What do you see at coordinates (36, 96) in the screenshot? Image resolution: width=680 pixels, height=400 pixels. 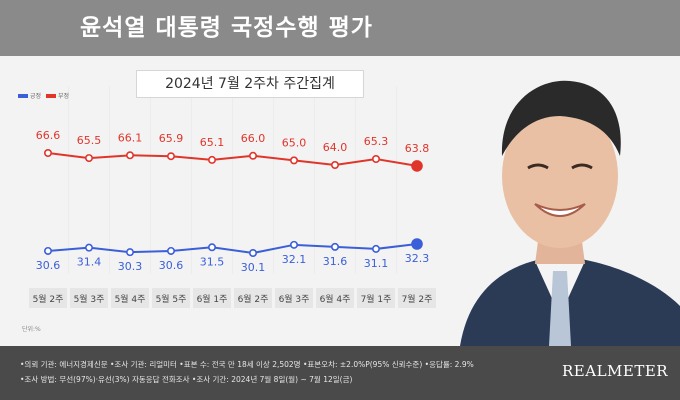 I see `legend-label-positive: 긍정` at bounding box center [36, 96].